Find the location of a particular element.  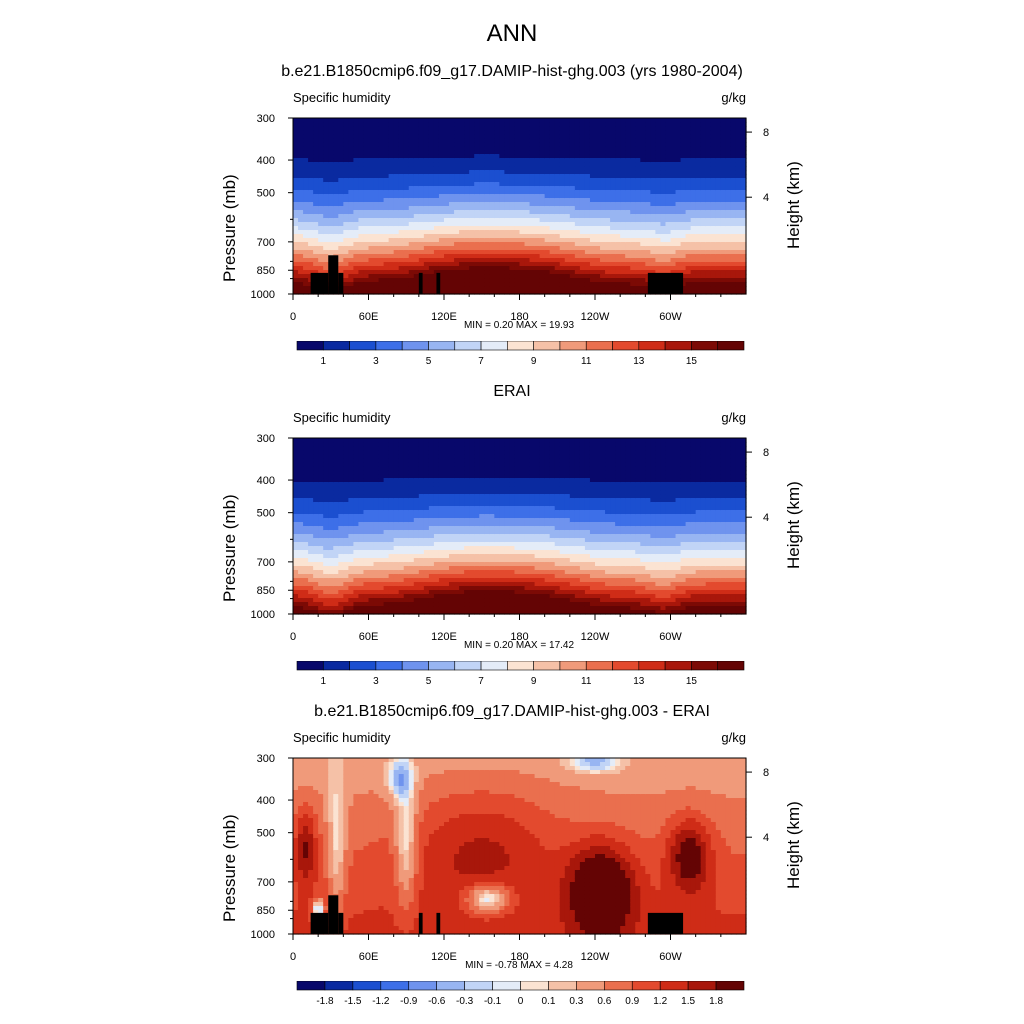

colorbar-label: -0.9 is located at coordinates (409, 1001).